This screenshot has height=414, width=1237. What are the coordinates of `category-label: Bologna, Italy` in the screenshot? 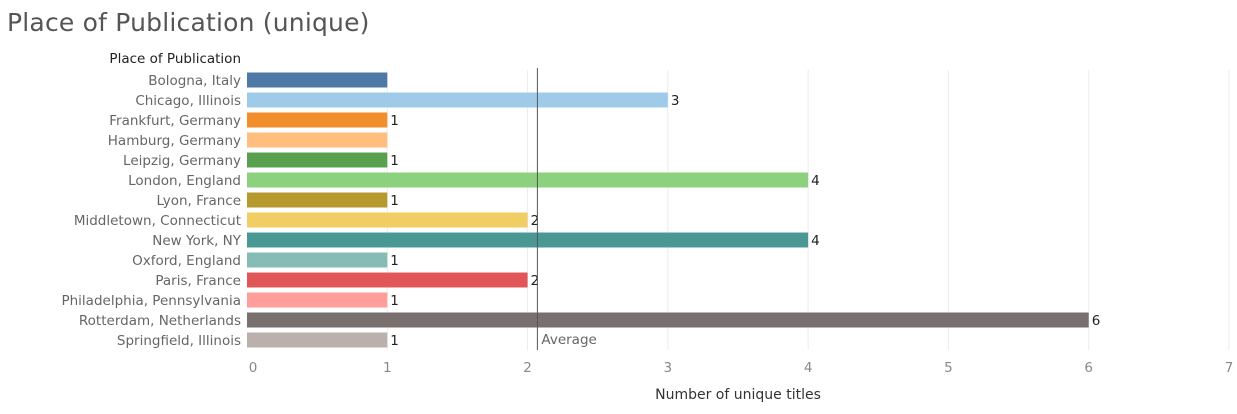 It's located at (194, 81).